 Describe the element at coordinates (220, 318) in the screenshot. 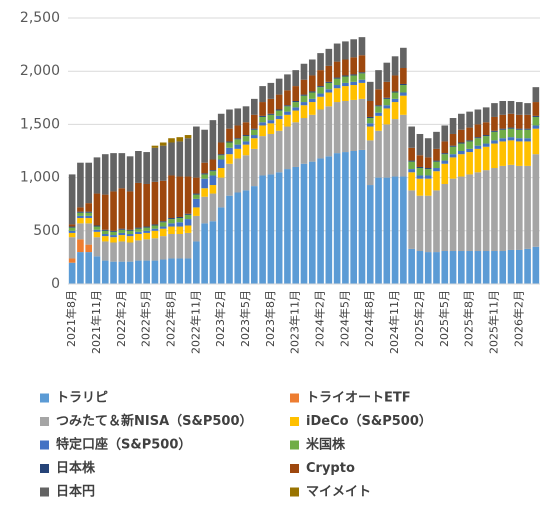

I see `x-tick-label: 2023年2月` at that location.